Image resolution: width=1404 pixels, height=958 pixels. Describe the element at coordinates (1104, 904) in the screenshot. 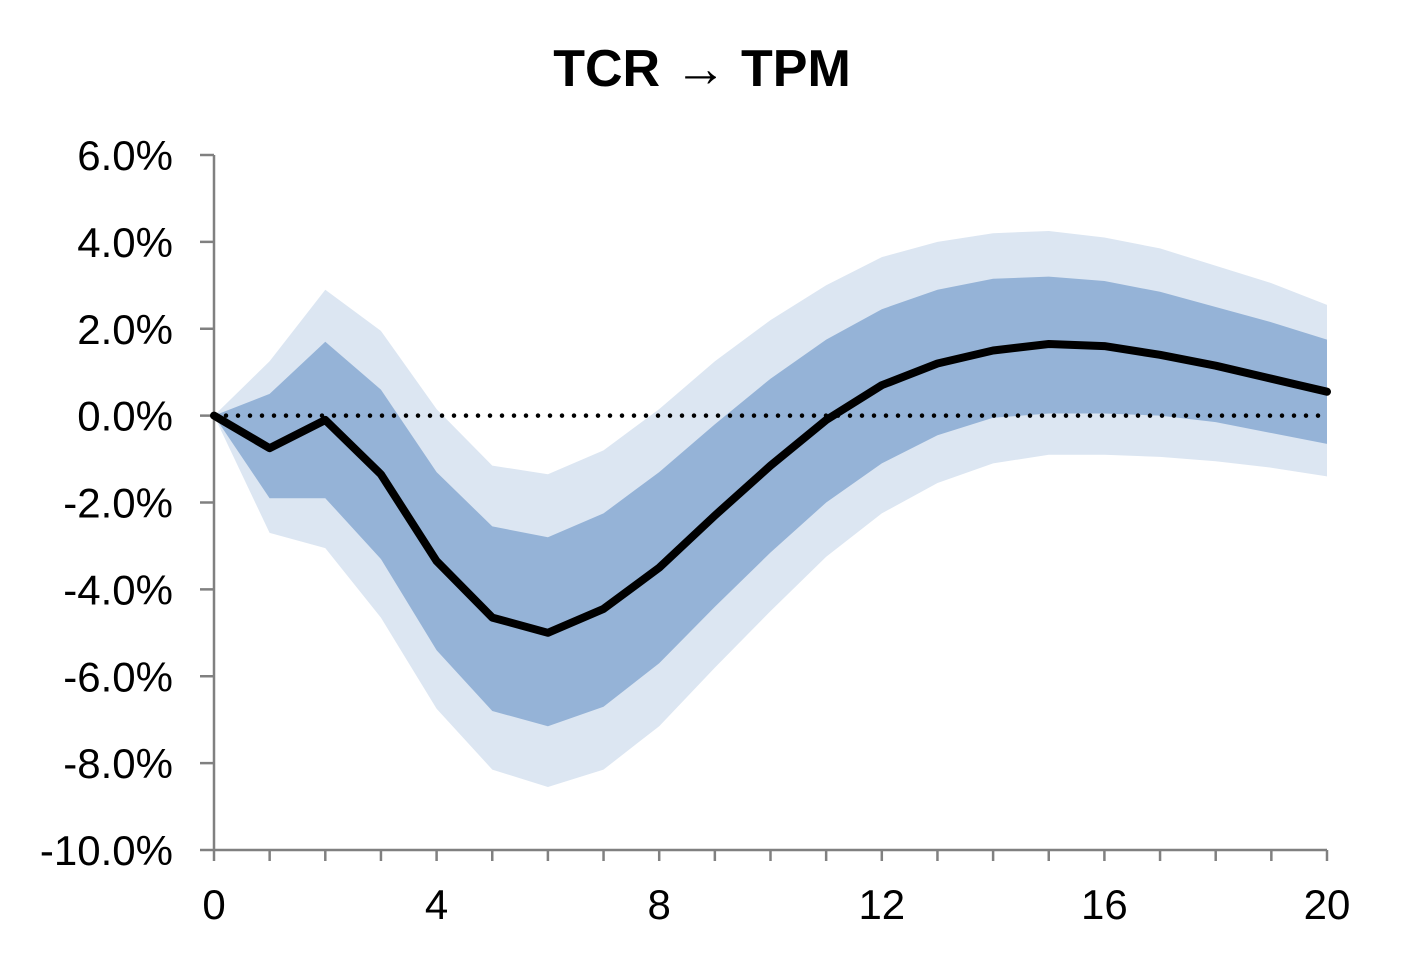

I see `x-tick-label: 16` at that location.